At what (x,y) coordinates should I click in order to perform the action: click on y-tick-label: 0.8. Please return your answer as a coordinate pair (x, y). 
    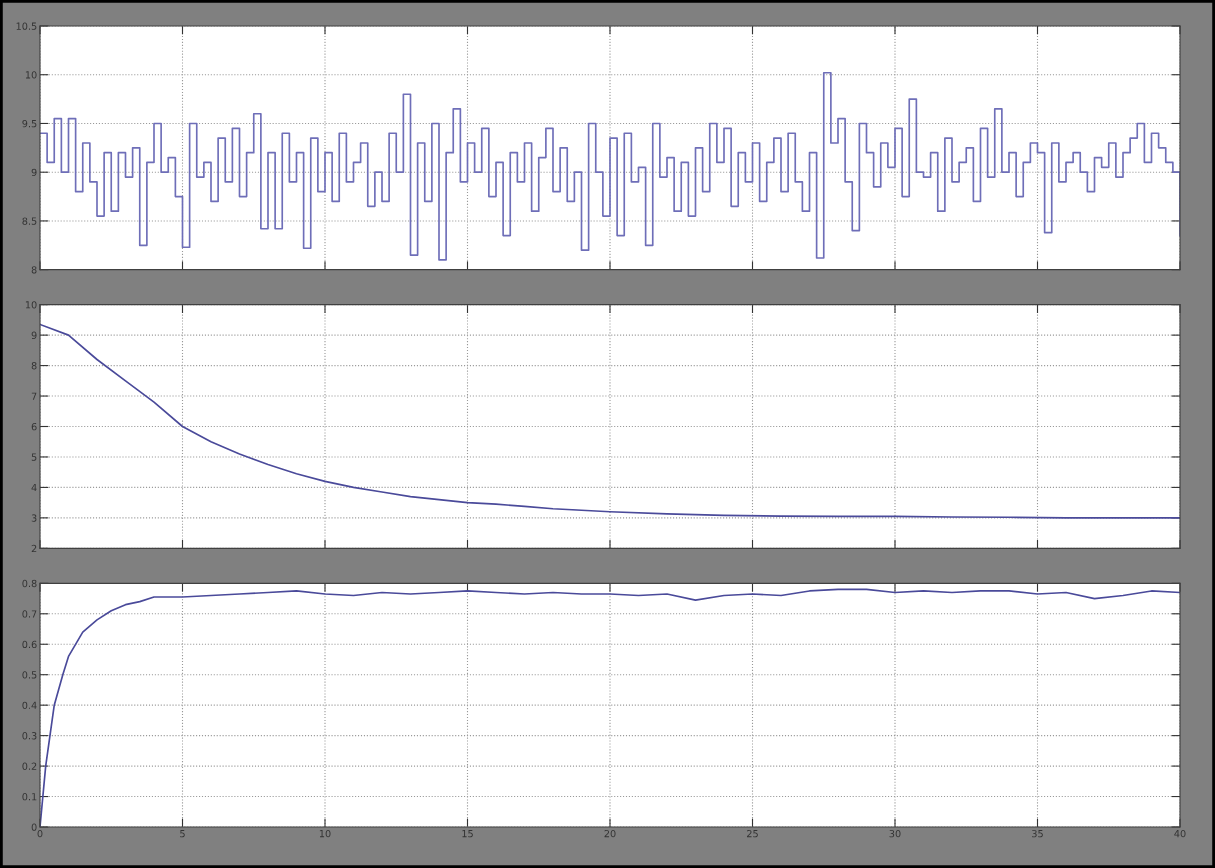
    Looking at the image, I should click on (29, 583).